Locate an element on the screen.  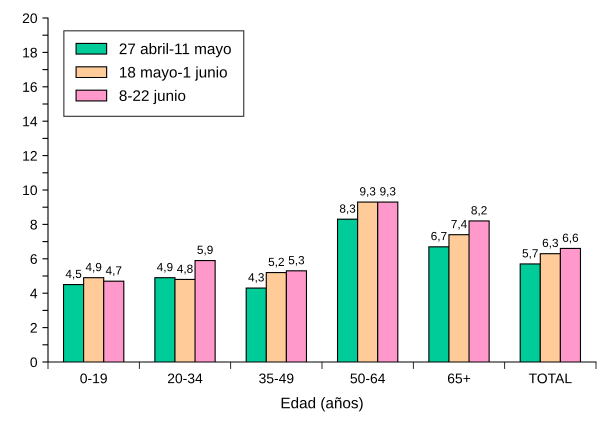
y-tick-label: 18 is located at coordinates (30, 53).